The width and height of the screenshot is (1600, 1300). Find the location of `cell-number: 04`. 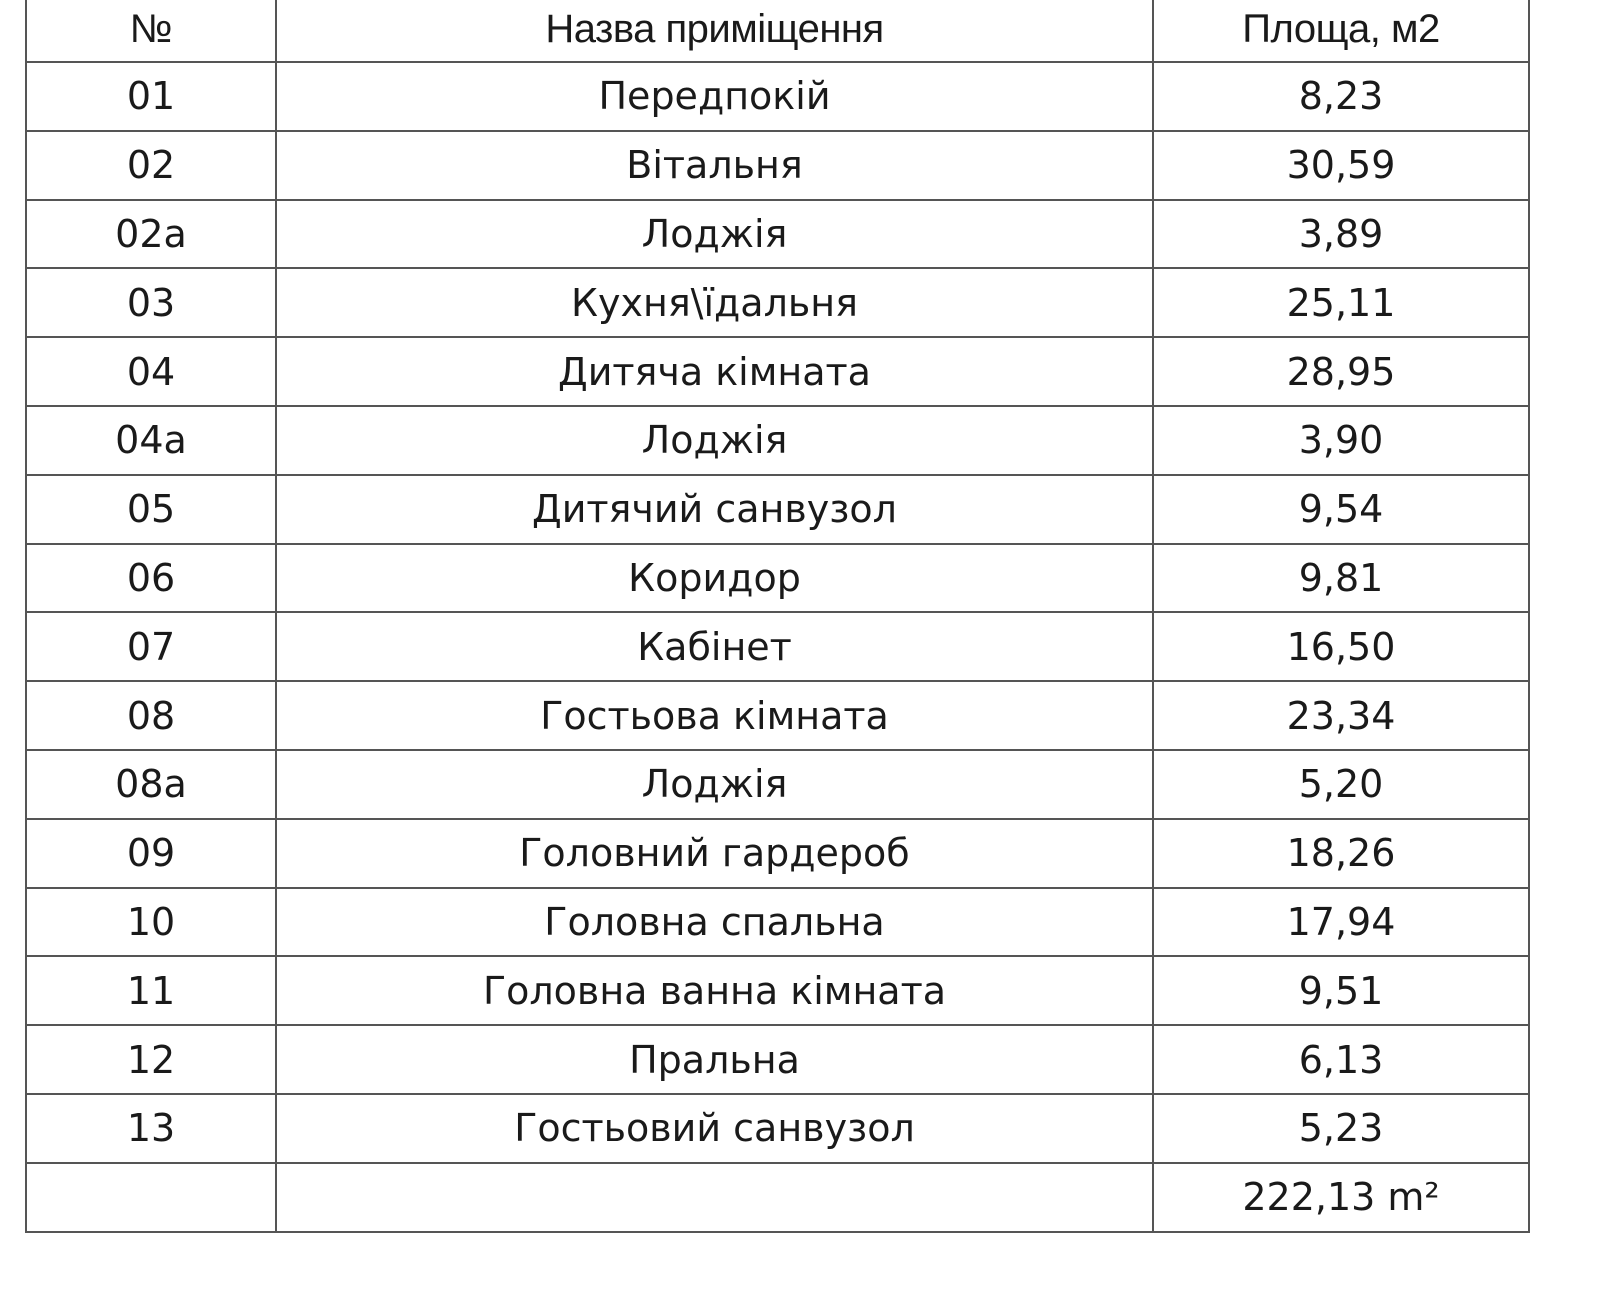

cell-number: 04 is located at coordinates (151, 371).